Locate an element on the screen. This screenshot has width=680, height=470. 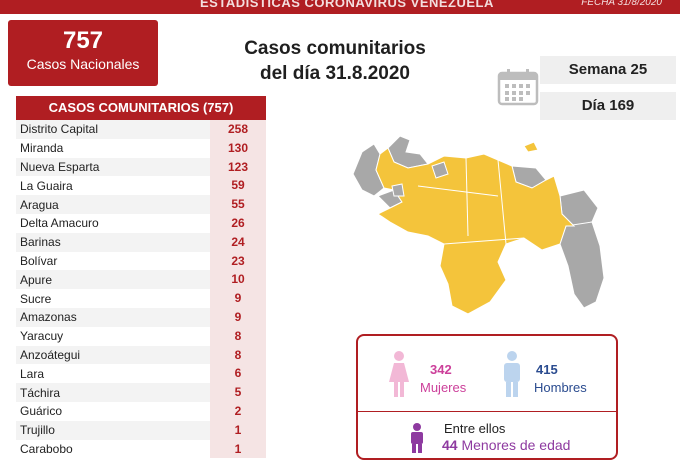
case-count: 59 is located at coordinates (238, 186).